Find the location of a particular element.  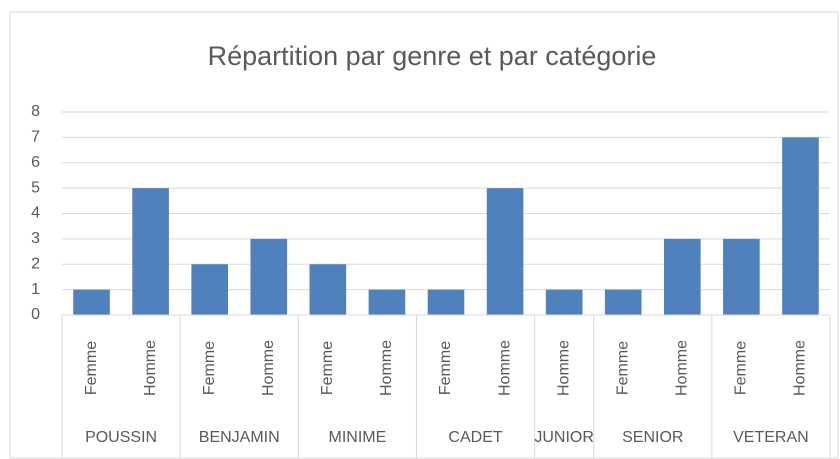

y-tick-label: 0 is located at coordinates (35, 314).